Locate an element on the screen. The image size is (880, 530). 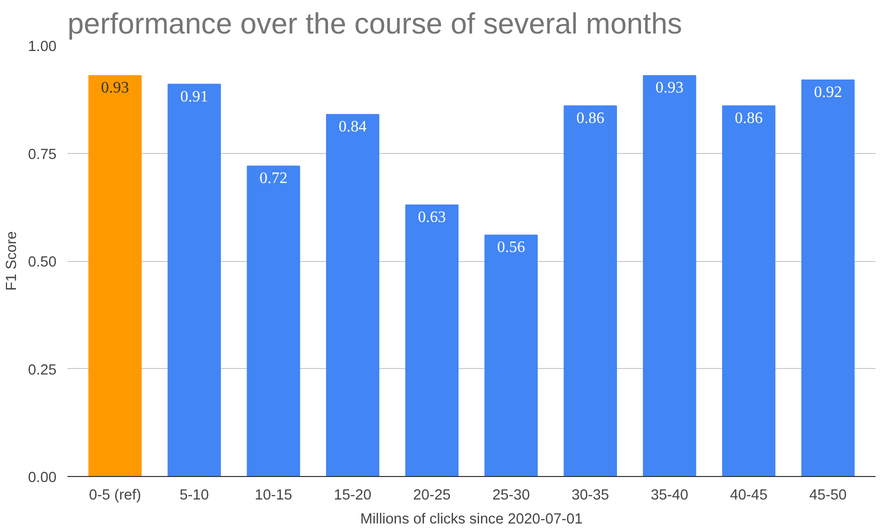
data-label: 0.91 is located at coordinates (194, 97).